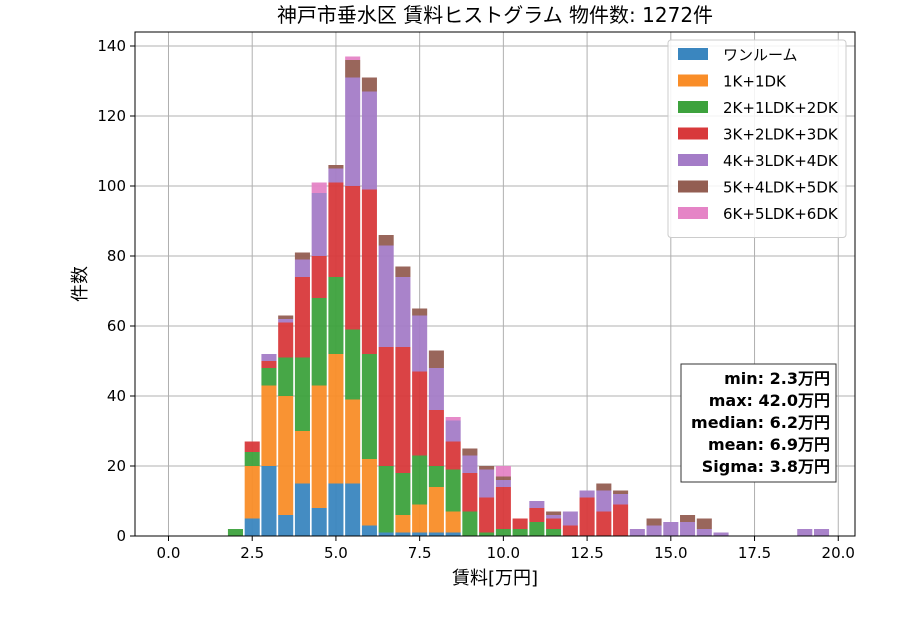 This screenshot has height=630, width=900. I want to click on legend-label: 6K+5LDK+6DK, so click(781, 214).